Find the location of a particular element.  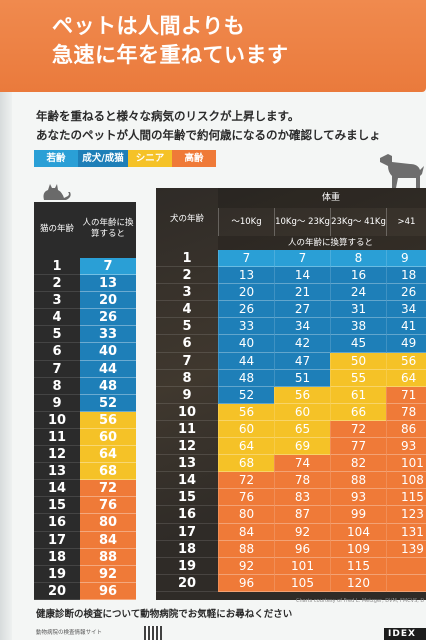

cat-age-cell: 16 is located at coordinates (57, 523).